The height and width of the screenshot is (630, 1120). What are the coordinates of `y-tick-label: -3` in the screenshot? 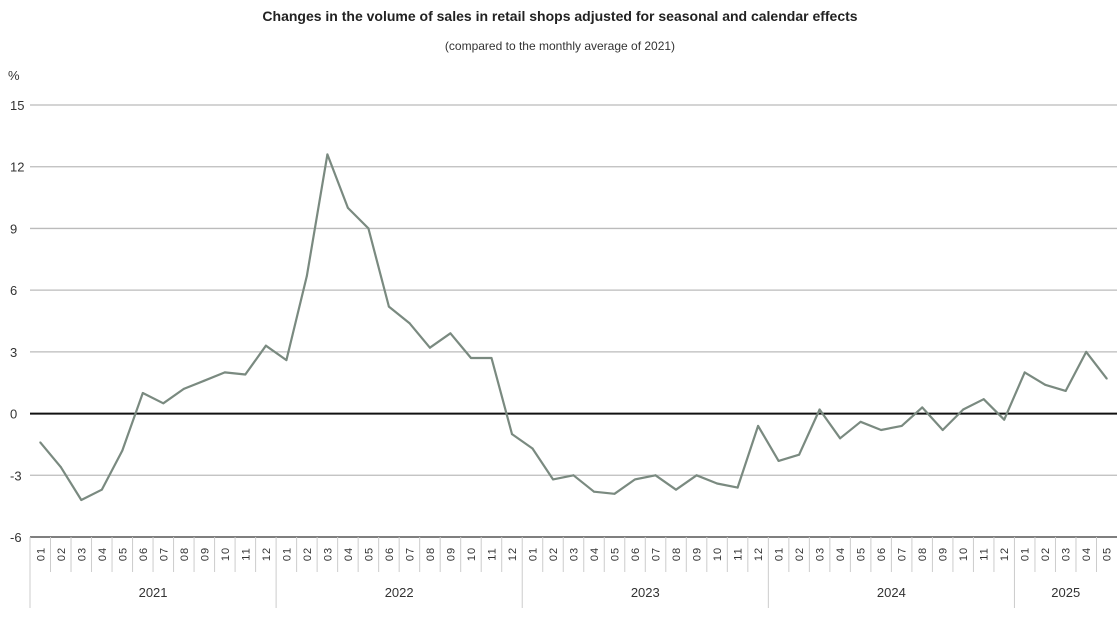 It's located at (16, 475).